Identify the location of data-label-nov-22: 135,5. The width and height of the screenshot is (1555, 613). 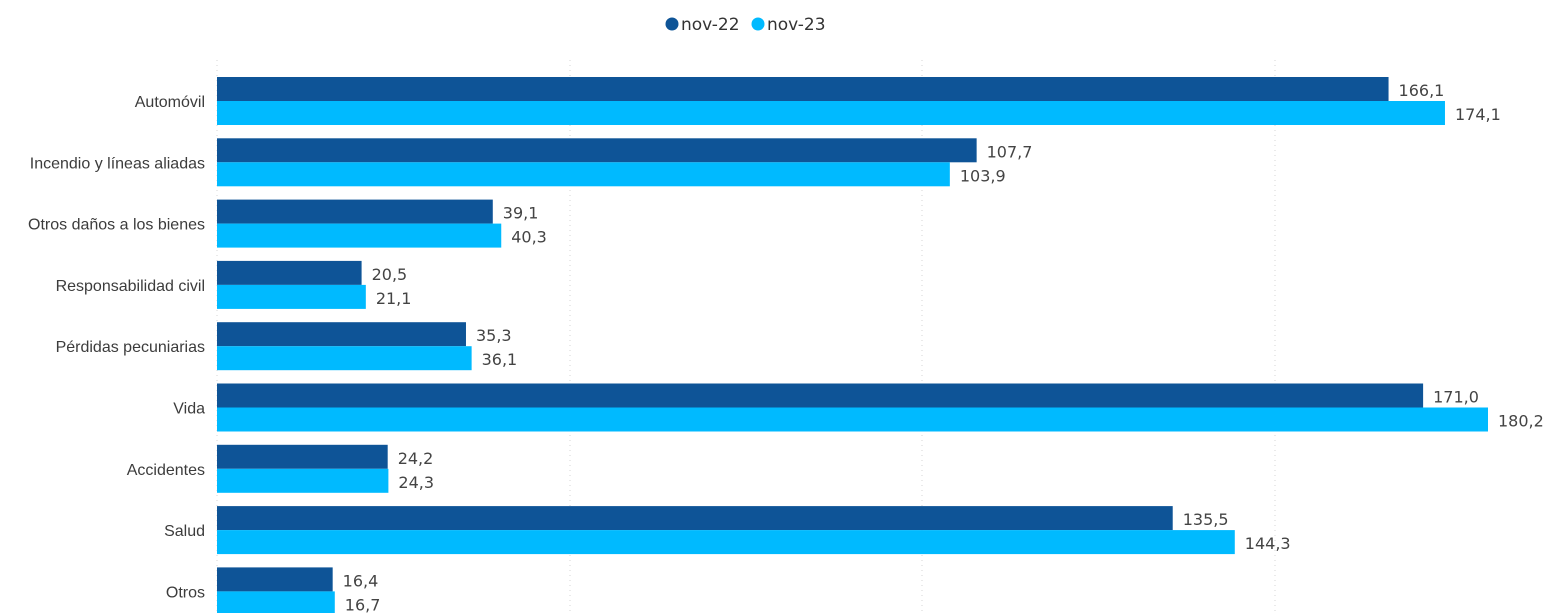
(1206, 519).